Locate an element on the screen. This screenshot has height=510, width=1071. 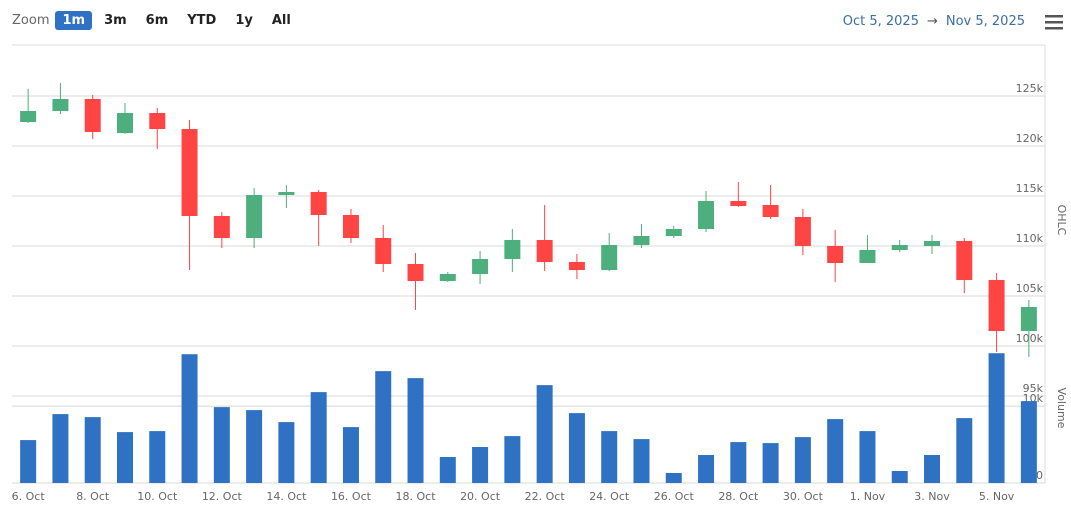
y-tick-label: 100k is located at coordinates (1030, 338).